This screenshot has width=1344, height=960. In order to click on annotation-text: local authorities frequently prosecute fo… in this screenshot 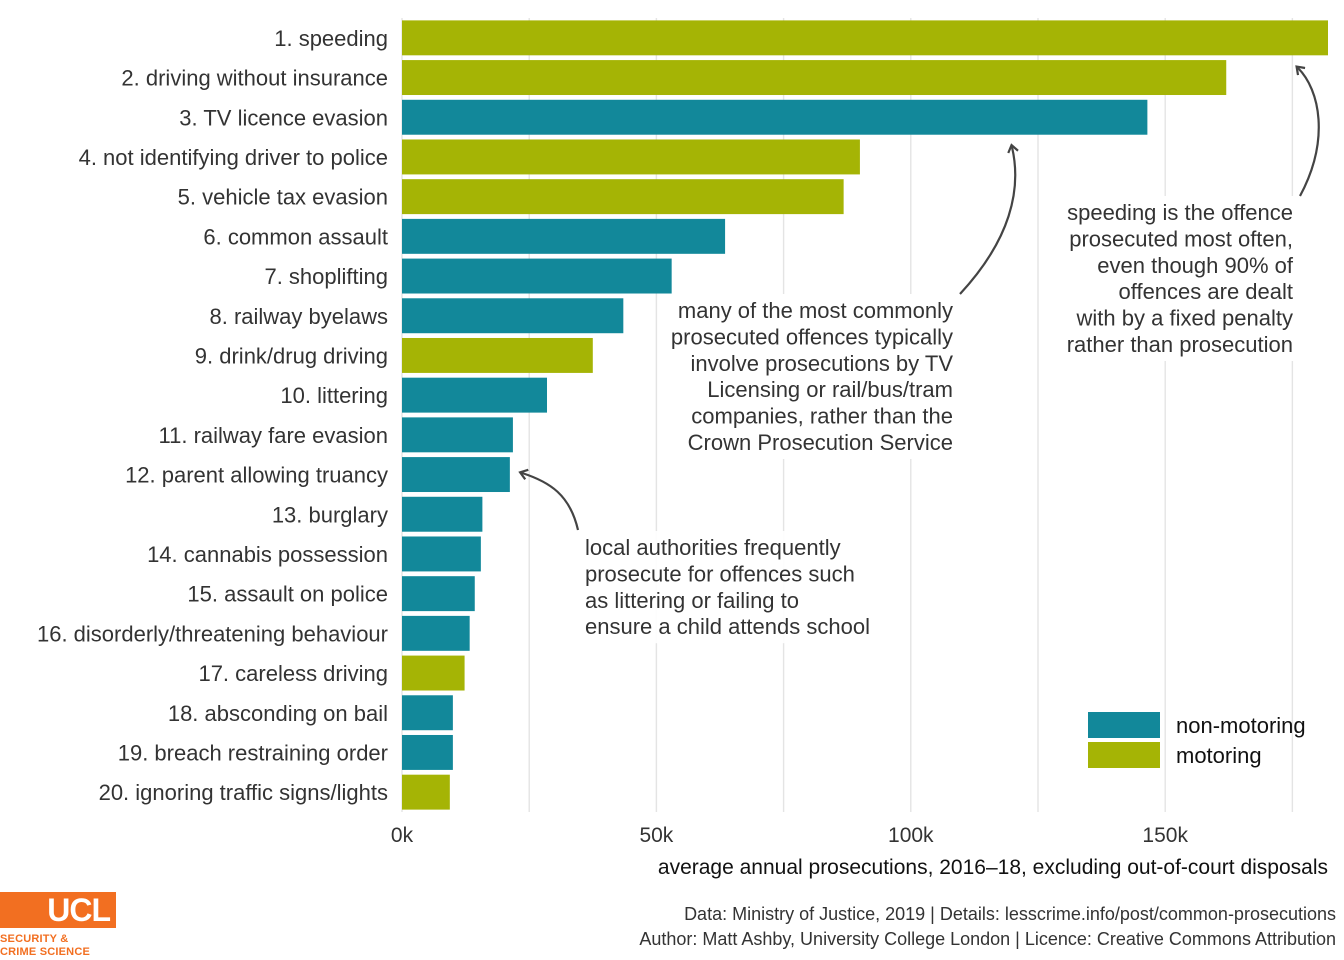, I will do `click(727, 587)`.